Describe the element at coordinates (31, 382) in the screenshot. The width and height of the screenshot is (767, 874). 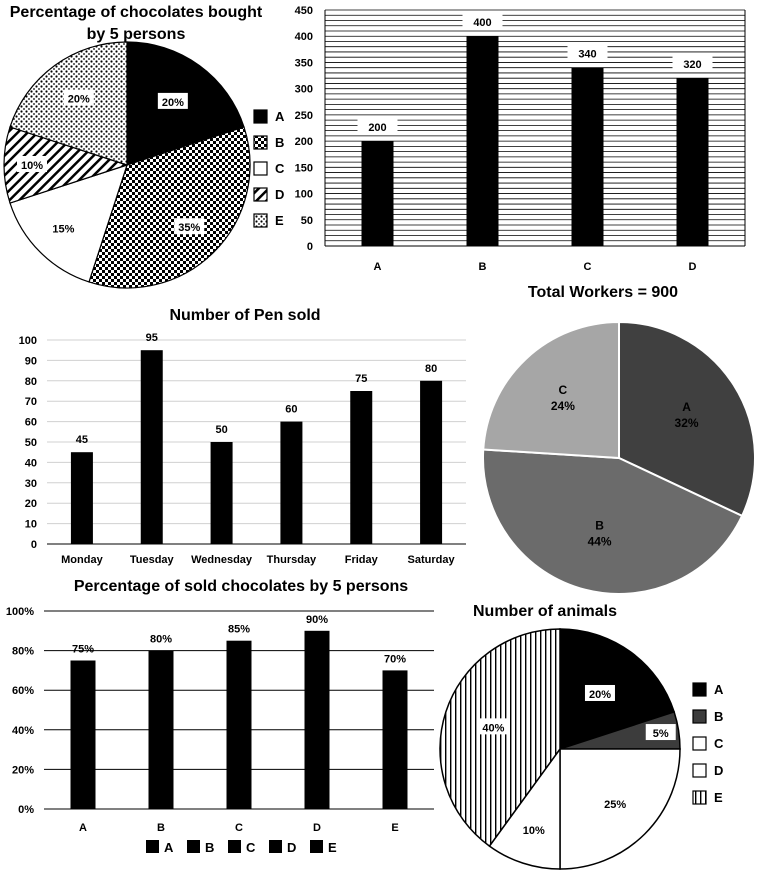
I see `chart3-y-tick-label: 80` at that location.